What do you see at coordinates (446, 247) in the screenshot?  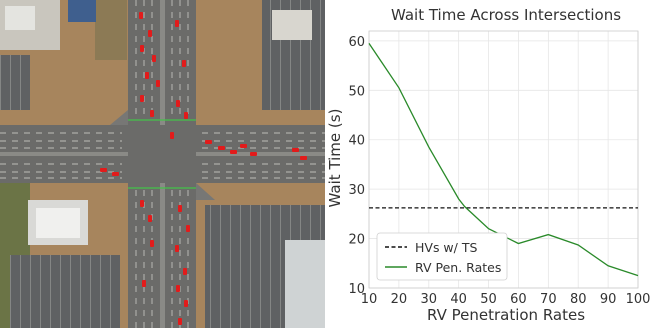 I see `legend-label: HVs w/ TS` at bounding box center [446, 247].